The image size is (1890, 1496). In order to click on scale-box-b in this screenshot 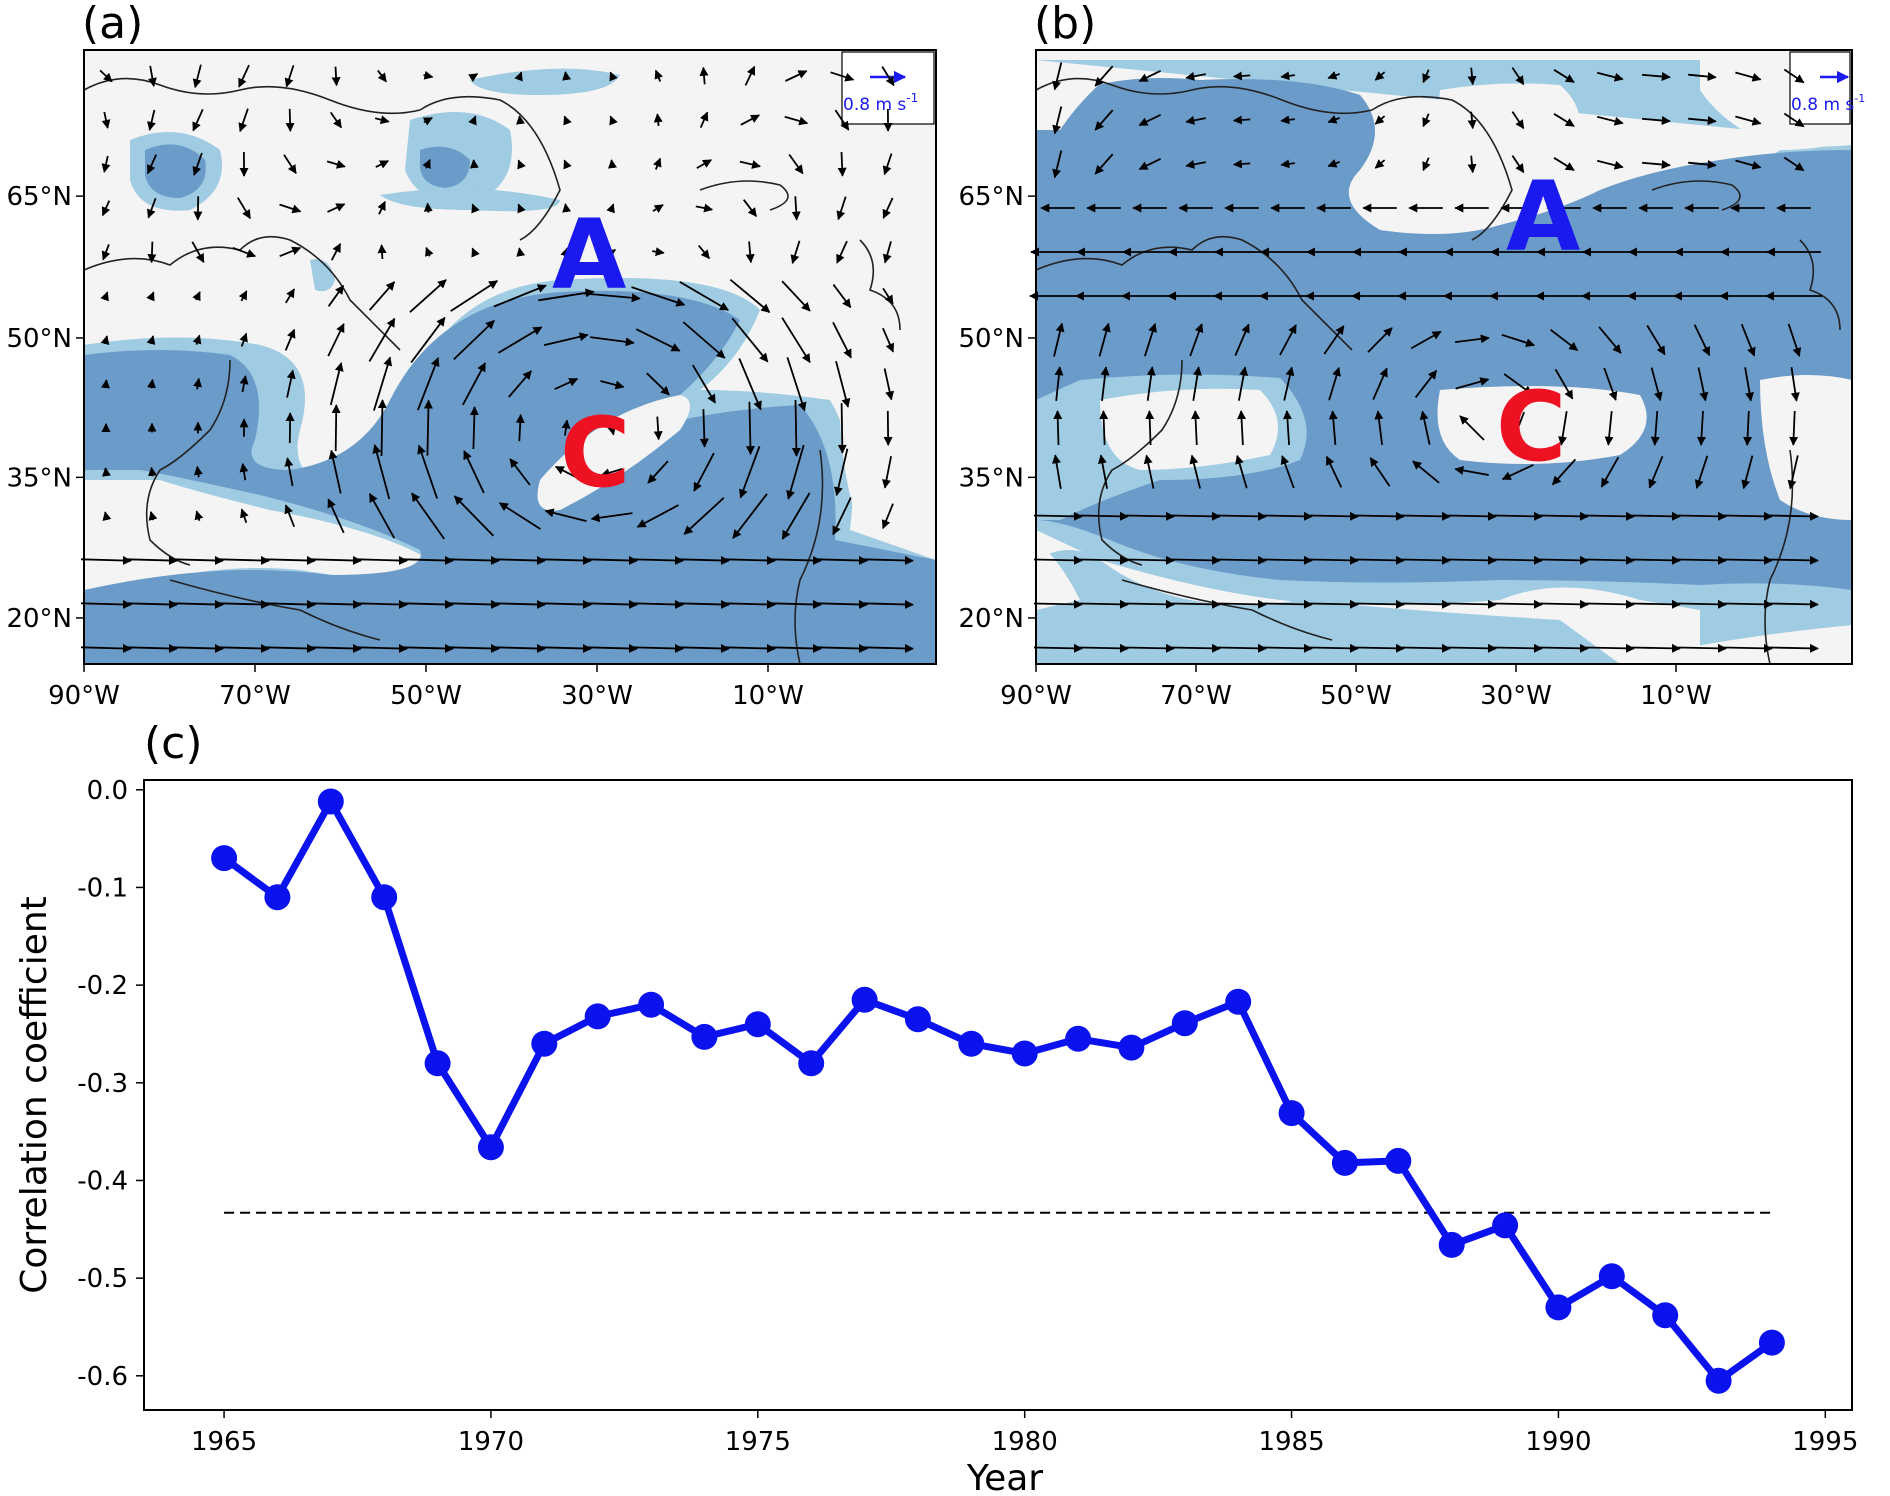, I will do `click(1820, 88)`.